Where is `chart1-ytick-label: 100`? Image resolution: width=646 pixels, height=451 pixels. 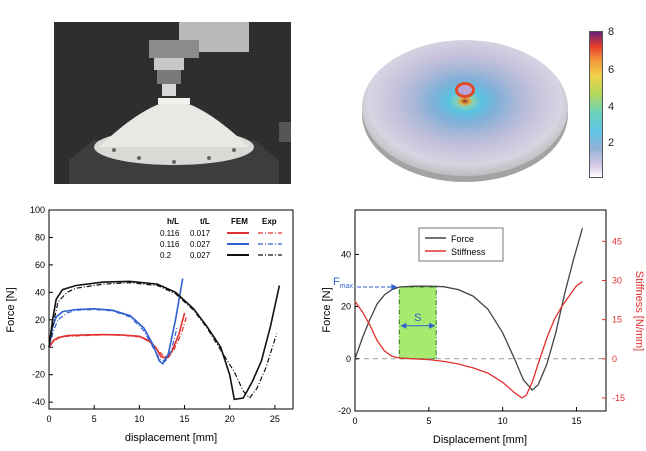 chart1-ytick-label: 100 is located at coordinates (37, 210).